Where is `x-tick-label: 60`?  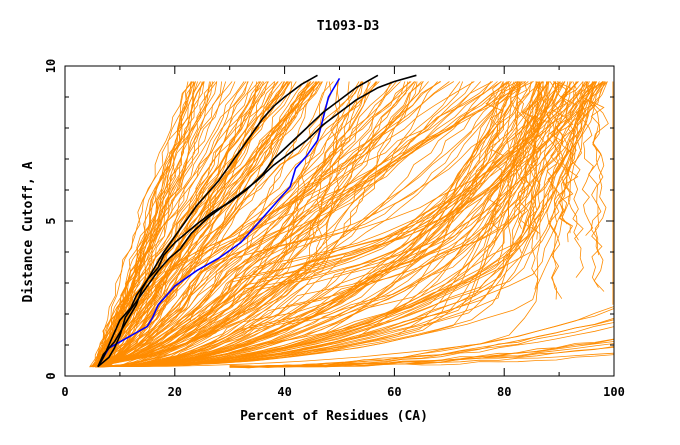 x-tick-label: 60 is located at coordinates (394, 392).